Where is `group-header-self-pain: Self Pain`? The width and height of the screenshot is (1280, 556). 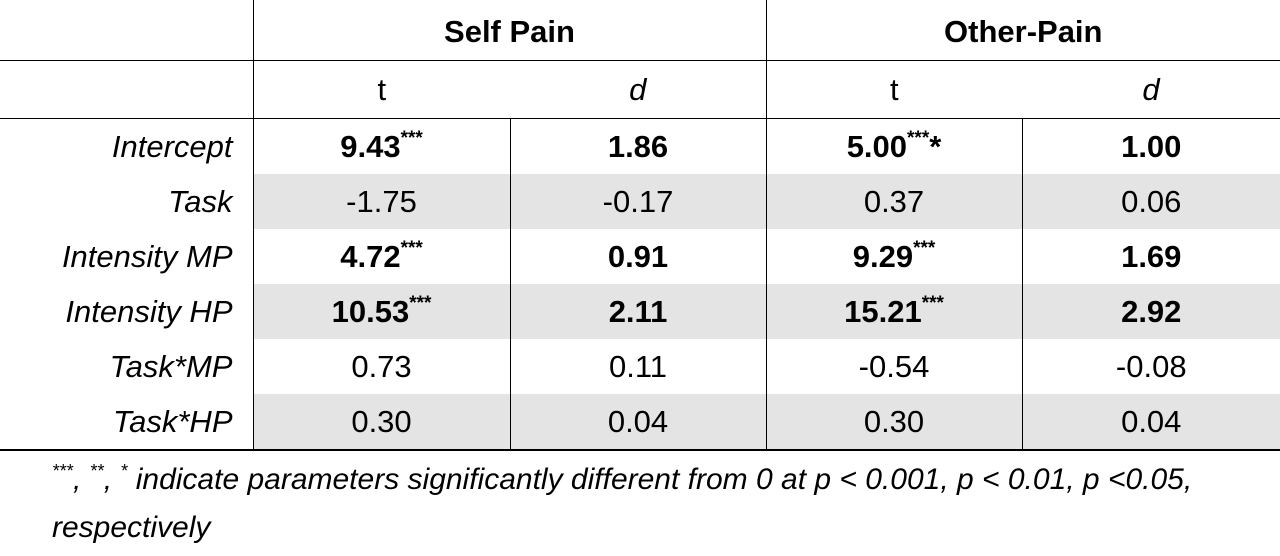
group-header-self-pain: Self Pain is located at coordinates (509, 30).